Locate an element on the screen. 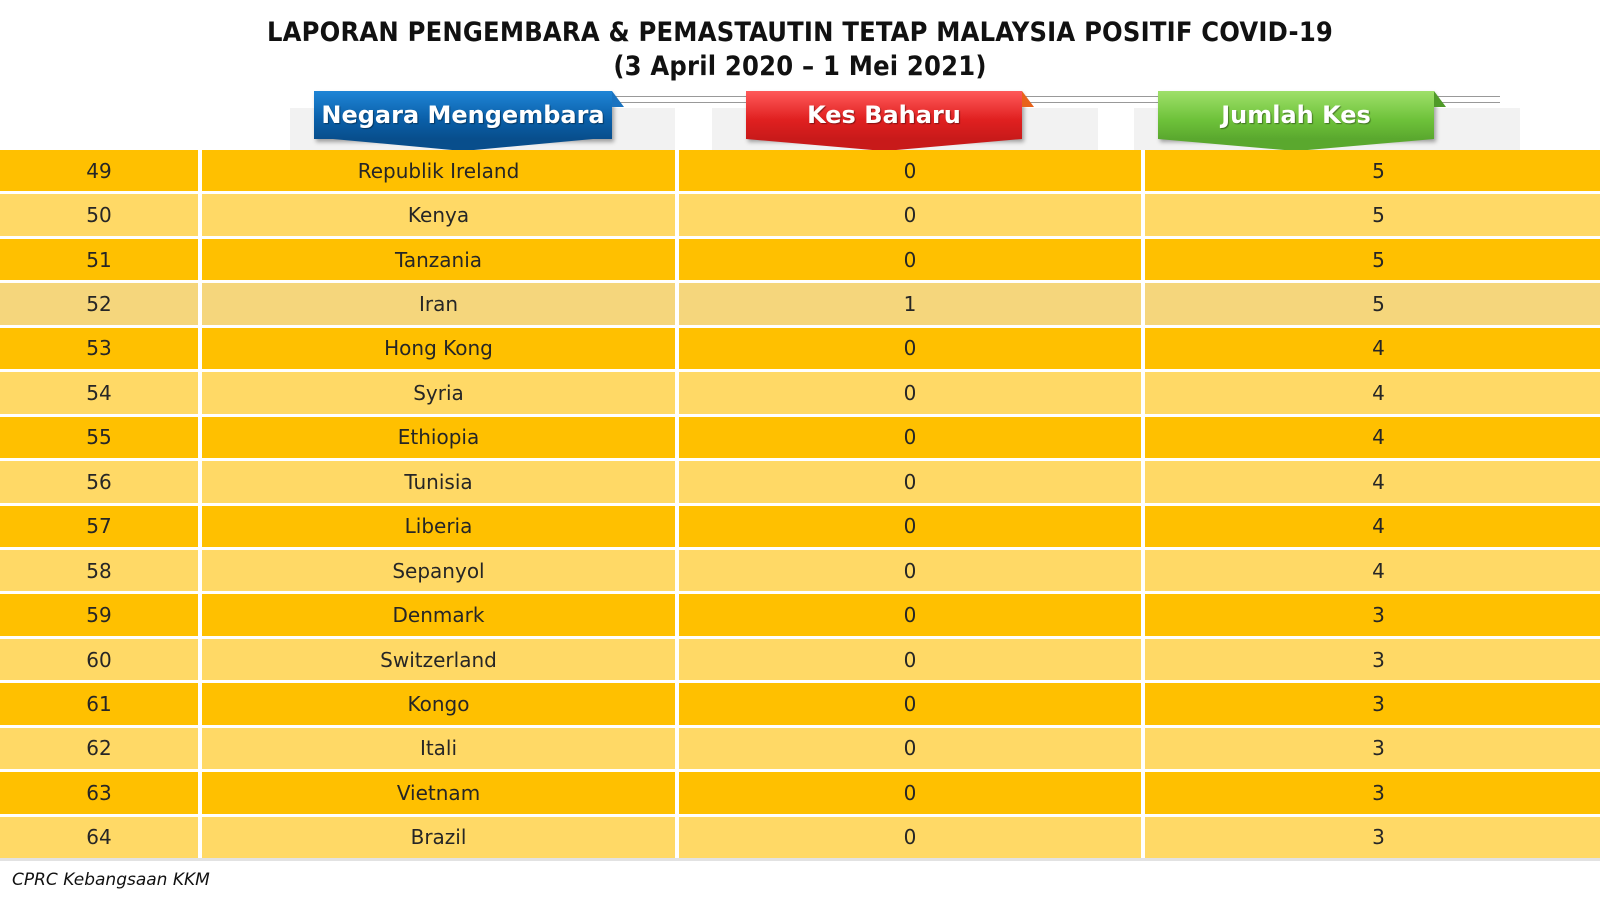 Image resolution: width=1600 pixels, height=900 pixels. column-header-total-cases: Jumlah Kes is located at coordinates (1302, 121).